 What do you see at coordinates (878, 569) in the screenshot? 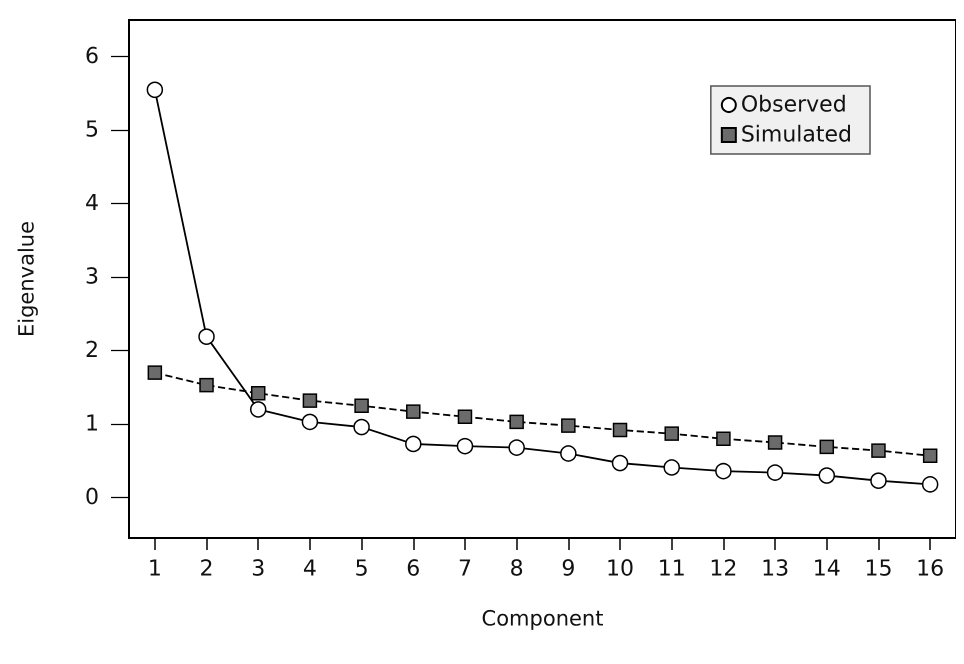
I see `x-tick-label: 15` at bounding box center [878, 569].